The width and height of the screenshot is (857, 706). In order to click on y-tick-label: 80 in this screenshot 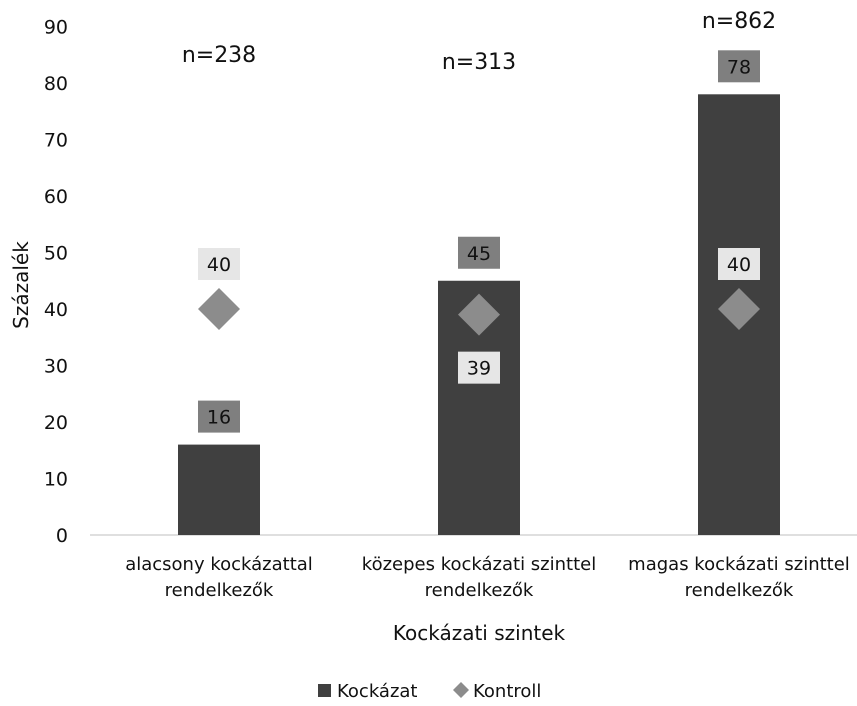, I will do `click(56, 84)`.